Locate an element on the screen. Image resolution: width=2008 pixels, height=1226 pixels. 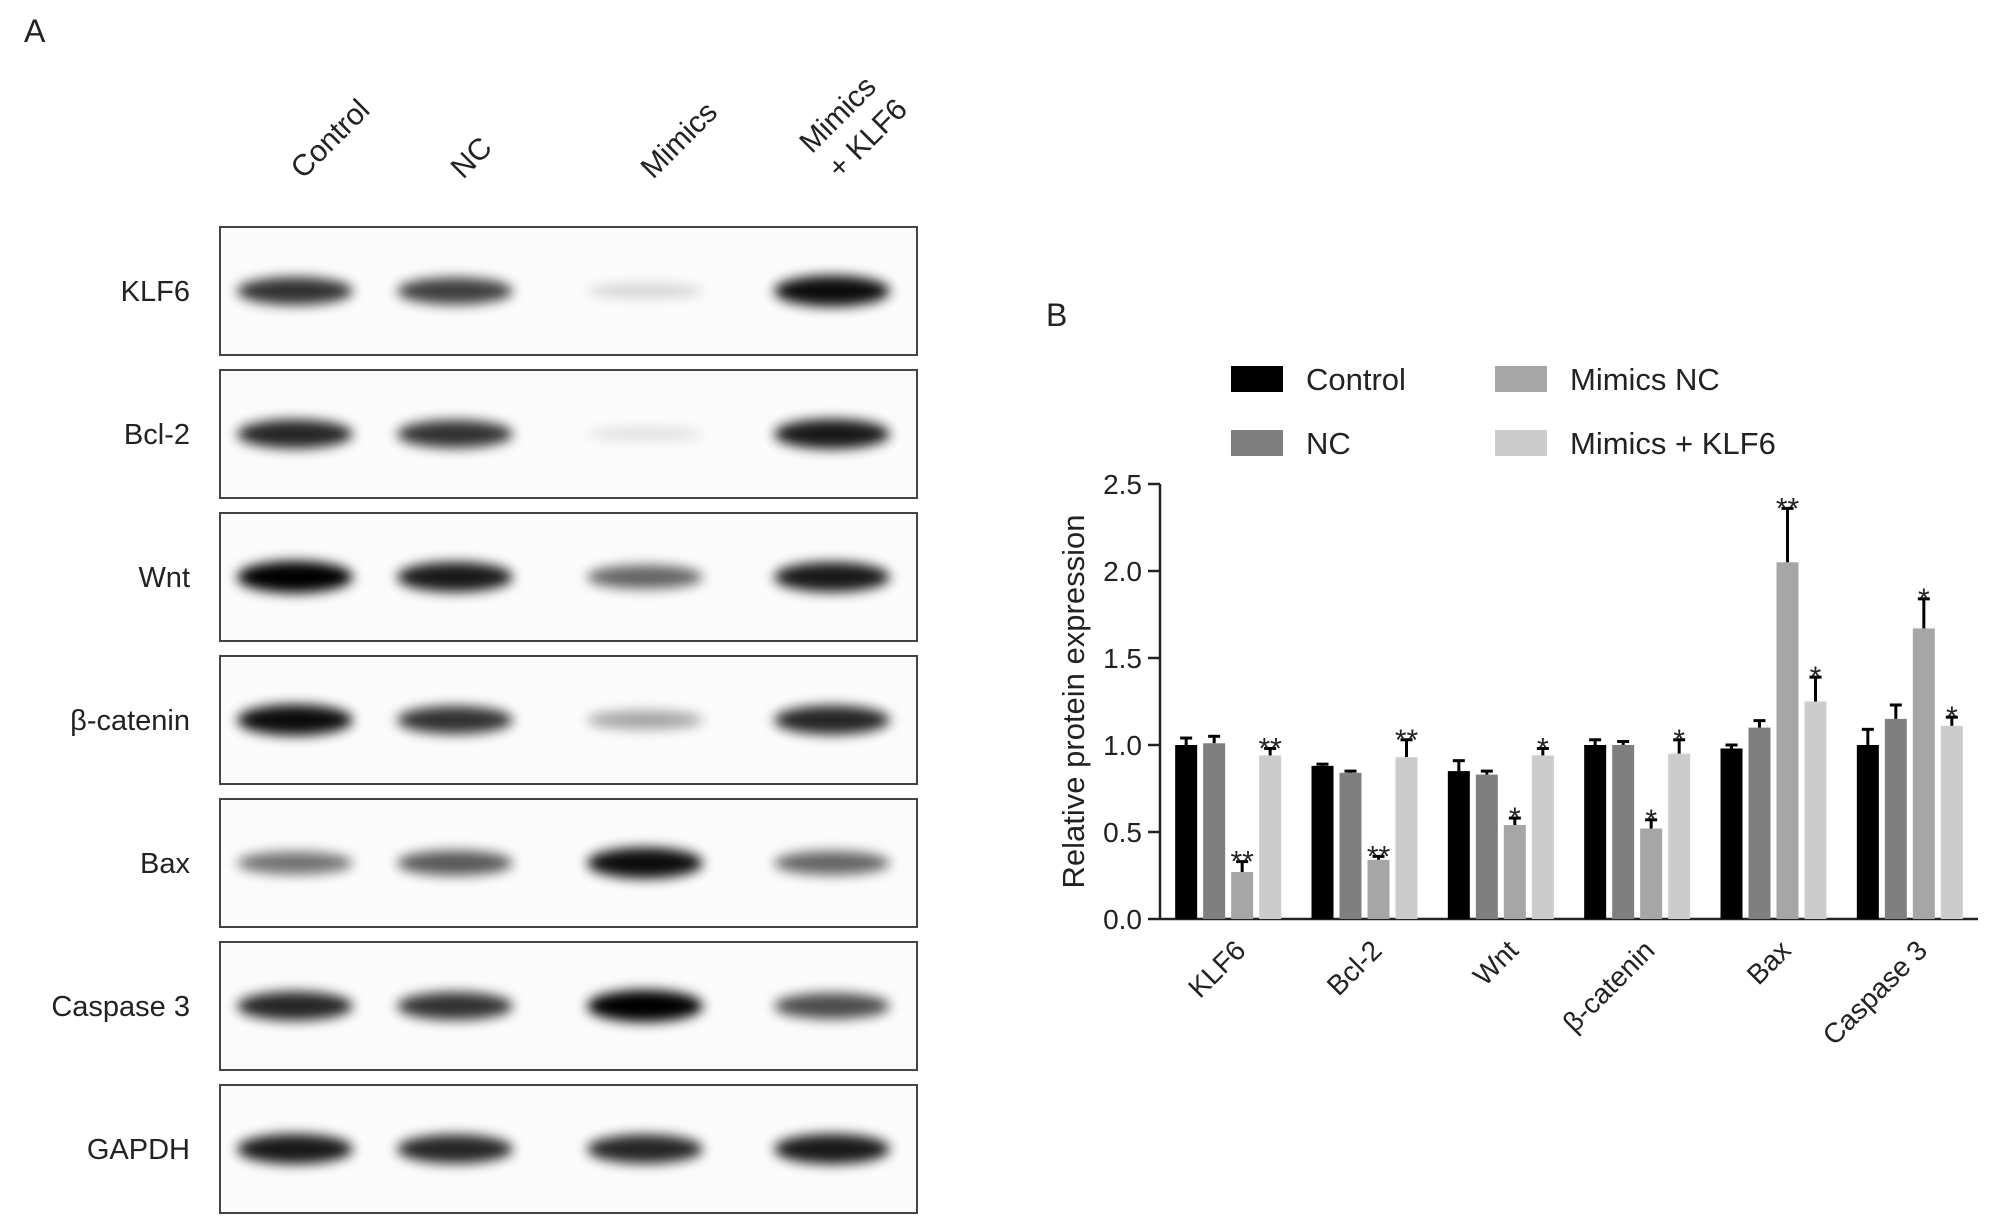
y-tick-label: 0.0 is located at coordinates (1122, 919).